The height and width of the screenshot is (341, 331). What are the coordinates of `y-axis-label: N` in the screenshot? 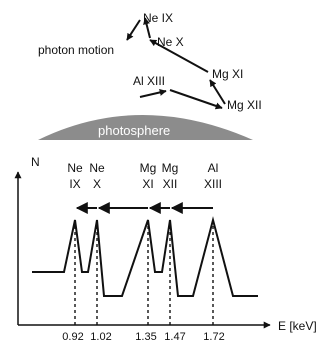 It's located at (35, 162).